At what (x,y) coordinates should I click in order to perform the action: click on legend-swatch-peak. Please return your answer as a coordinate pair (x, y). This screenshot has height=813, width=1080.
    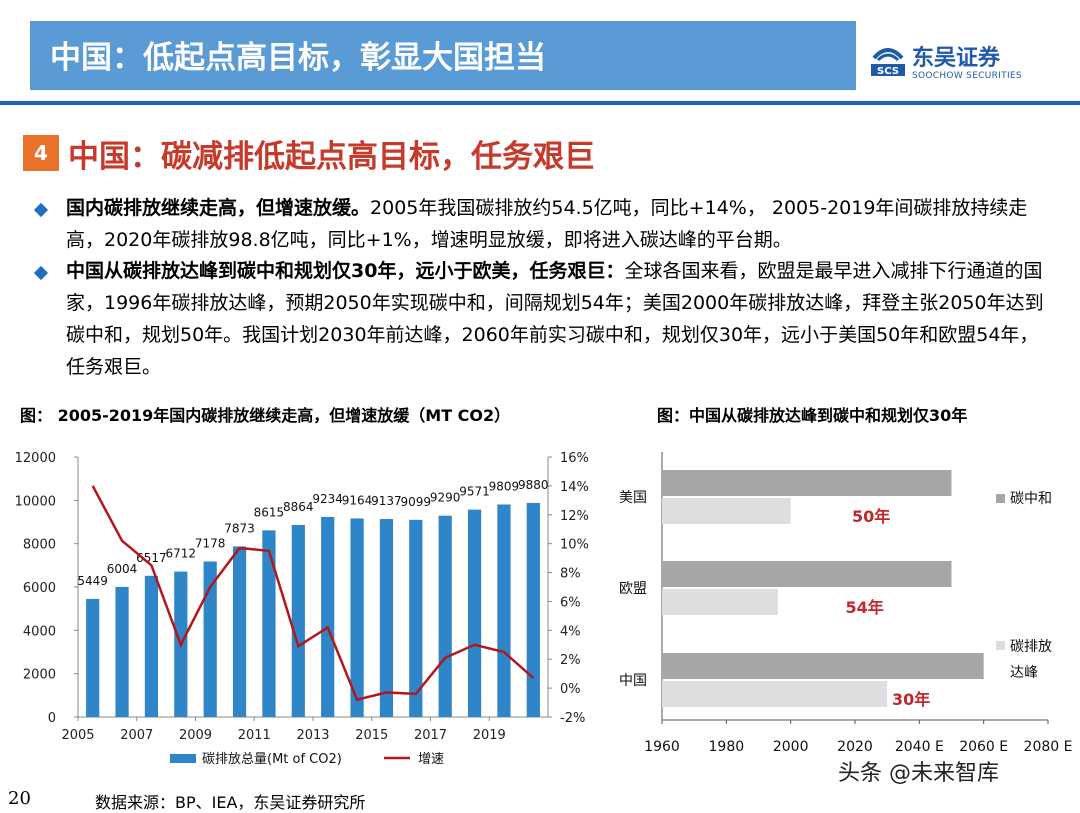
    Looking at the image, I should click on (1000, 645).